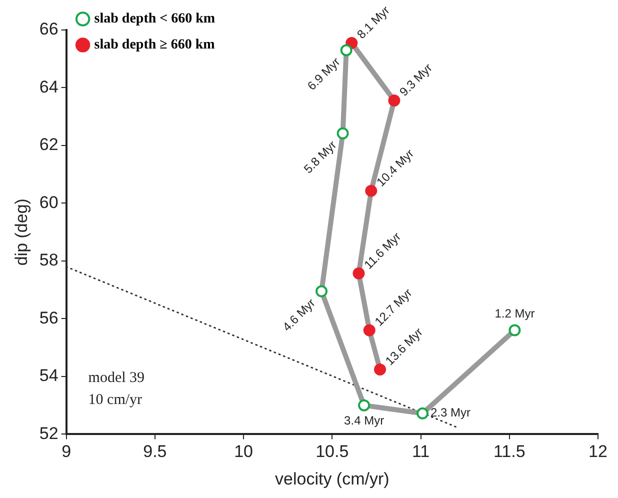 The image size is (618, 498). I want to click on x-tick-label: 12, so click(598, 452).